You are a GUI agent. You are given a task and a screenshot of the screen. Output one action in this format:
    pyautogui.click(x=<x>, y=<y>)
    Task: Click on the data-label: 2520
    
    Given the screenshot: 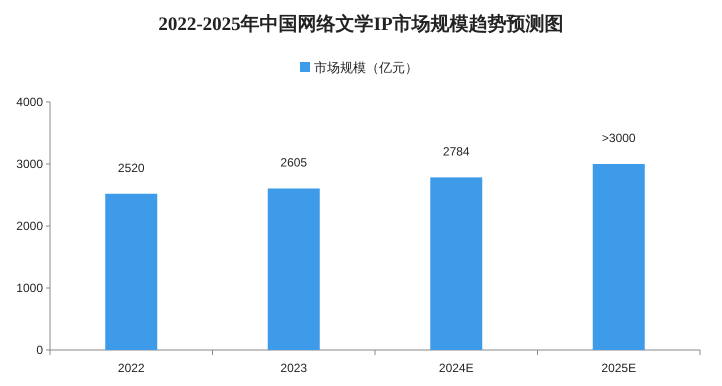 What is the action you would take?
    pyautogui.click(x=131, y=167)
    